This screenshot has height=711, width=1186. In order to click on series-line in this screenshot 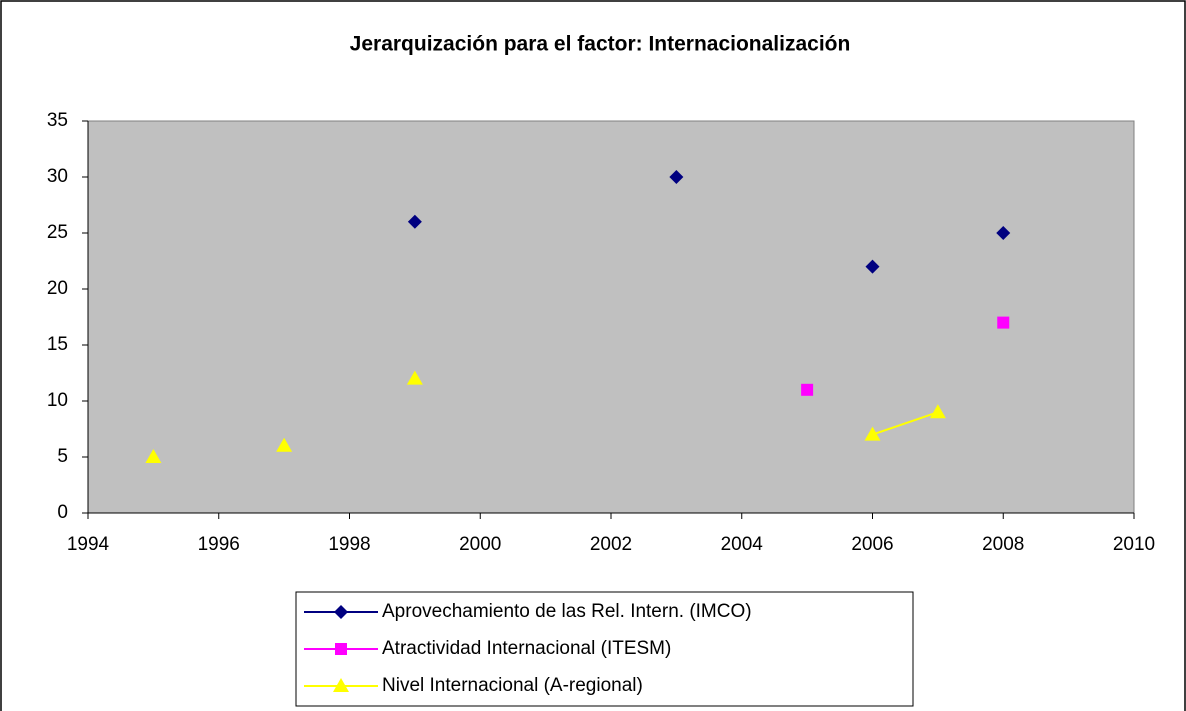, I will do `click(905, 423)`.